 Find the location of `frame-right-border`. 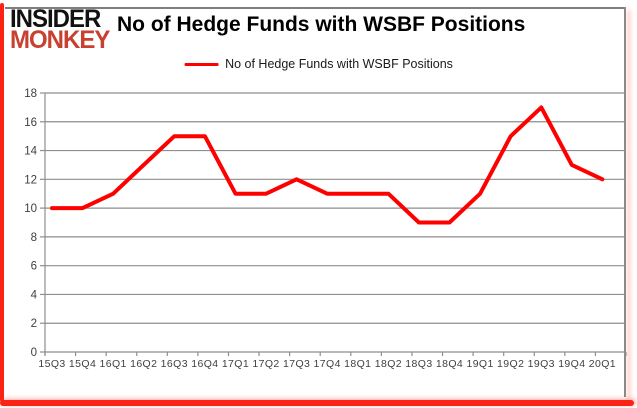

frame-right-border is located at coordinates (625, 202).